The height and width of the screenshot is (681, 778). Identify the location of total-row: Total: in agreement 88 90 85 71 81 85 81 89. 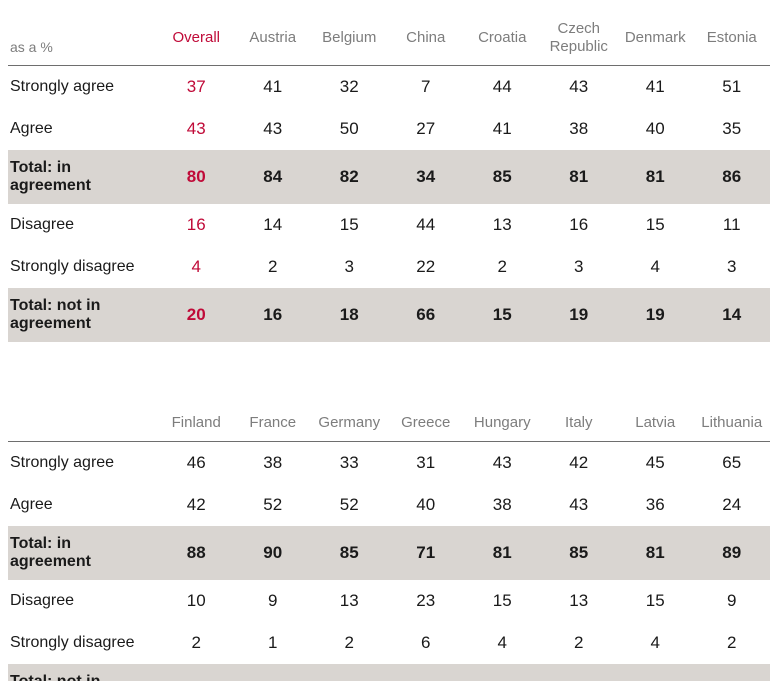
(389, 553).